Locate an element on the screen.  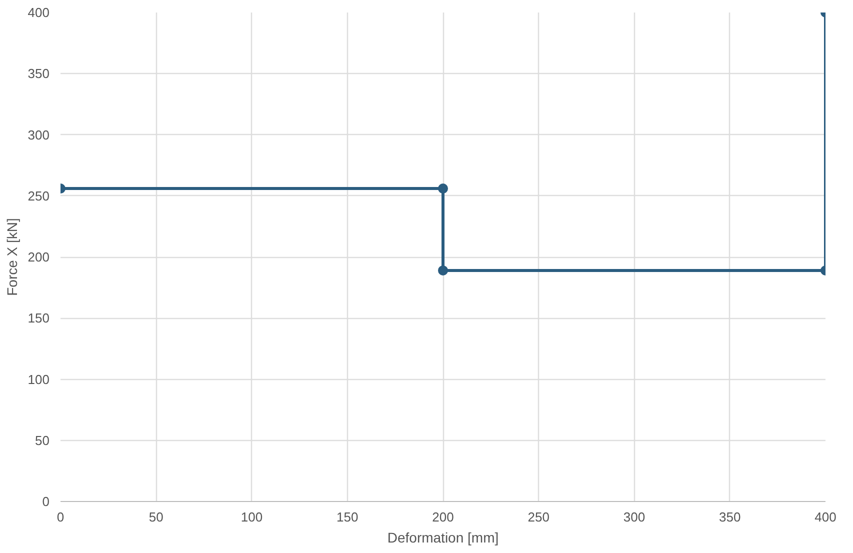
y-tick-label: 200 is located at coordinates (39, 257).